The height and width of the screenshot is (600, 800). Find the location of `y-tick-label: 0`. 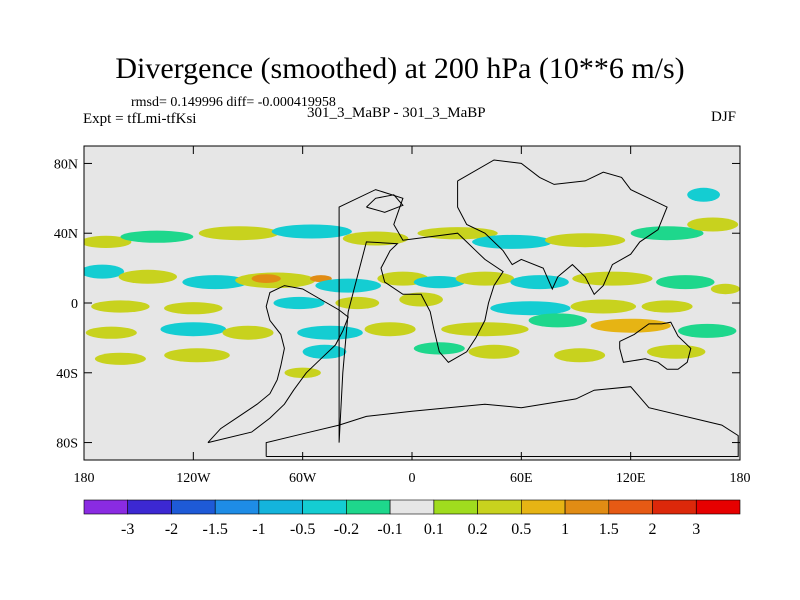

y-tick-label: 0 is located at coordinates (74, 304).